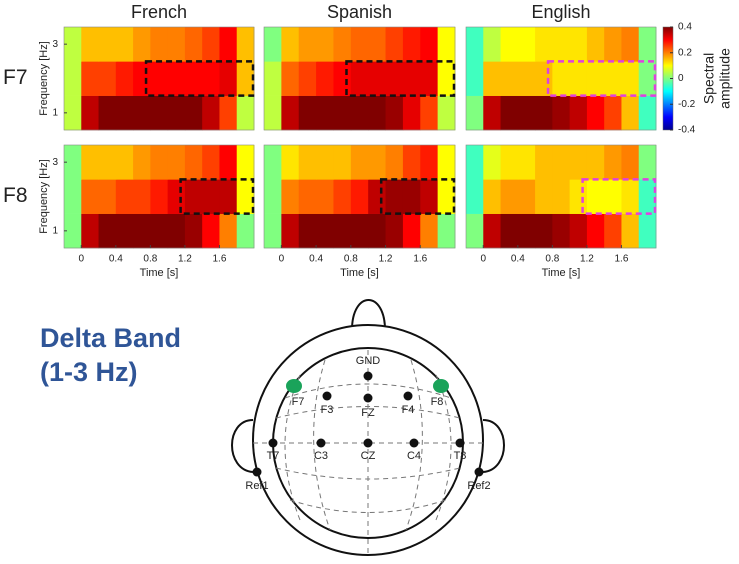 This screenshot has height=564, width=739. Describe the element at coordinates (368, 456) in the screenshot. I see `electrode-label: CZ` at that location.